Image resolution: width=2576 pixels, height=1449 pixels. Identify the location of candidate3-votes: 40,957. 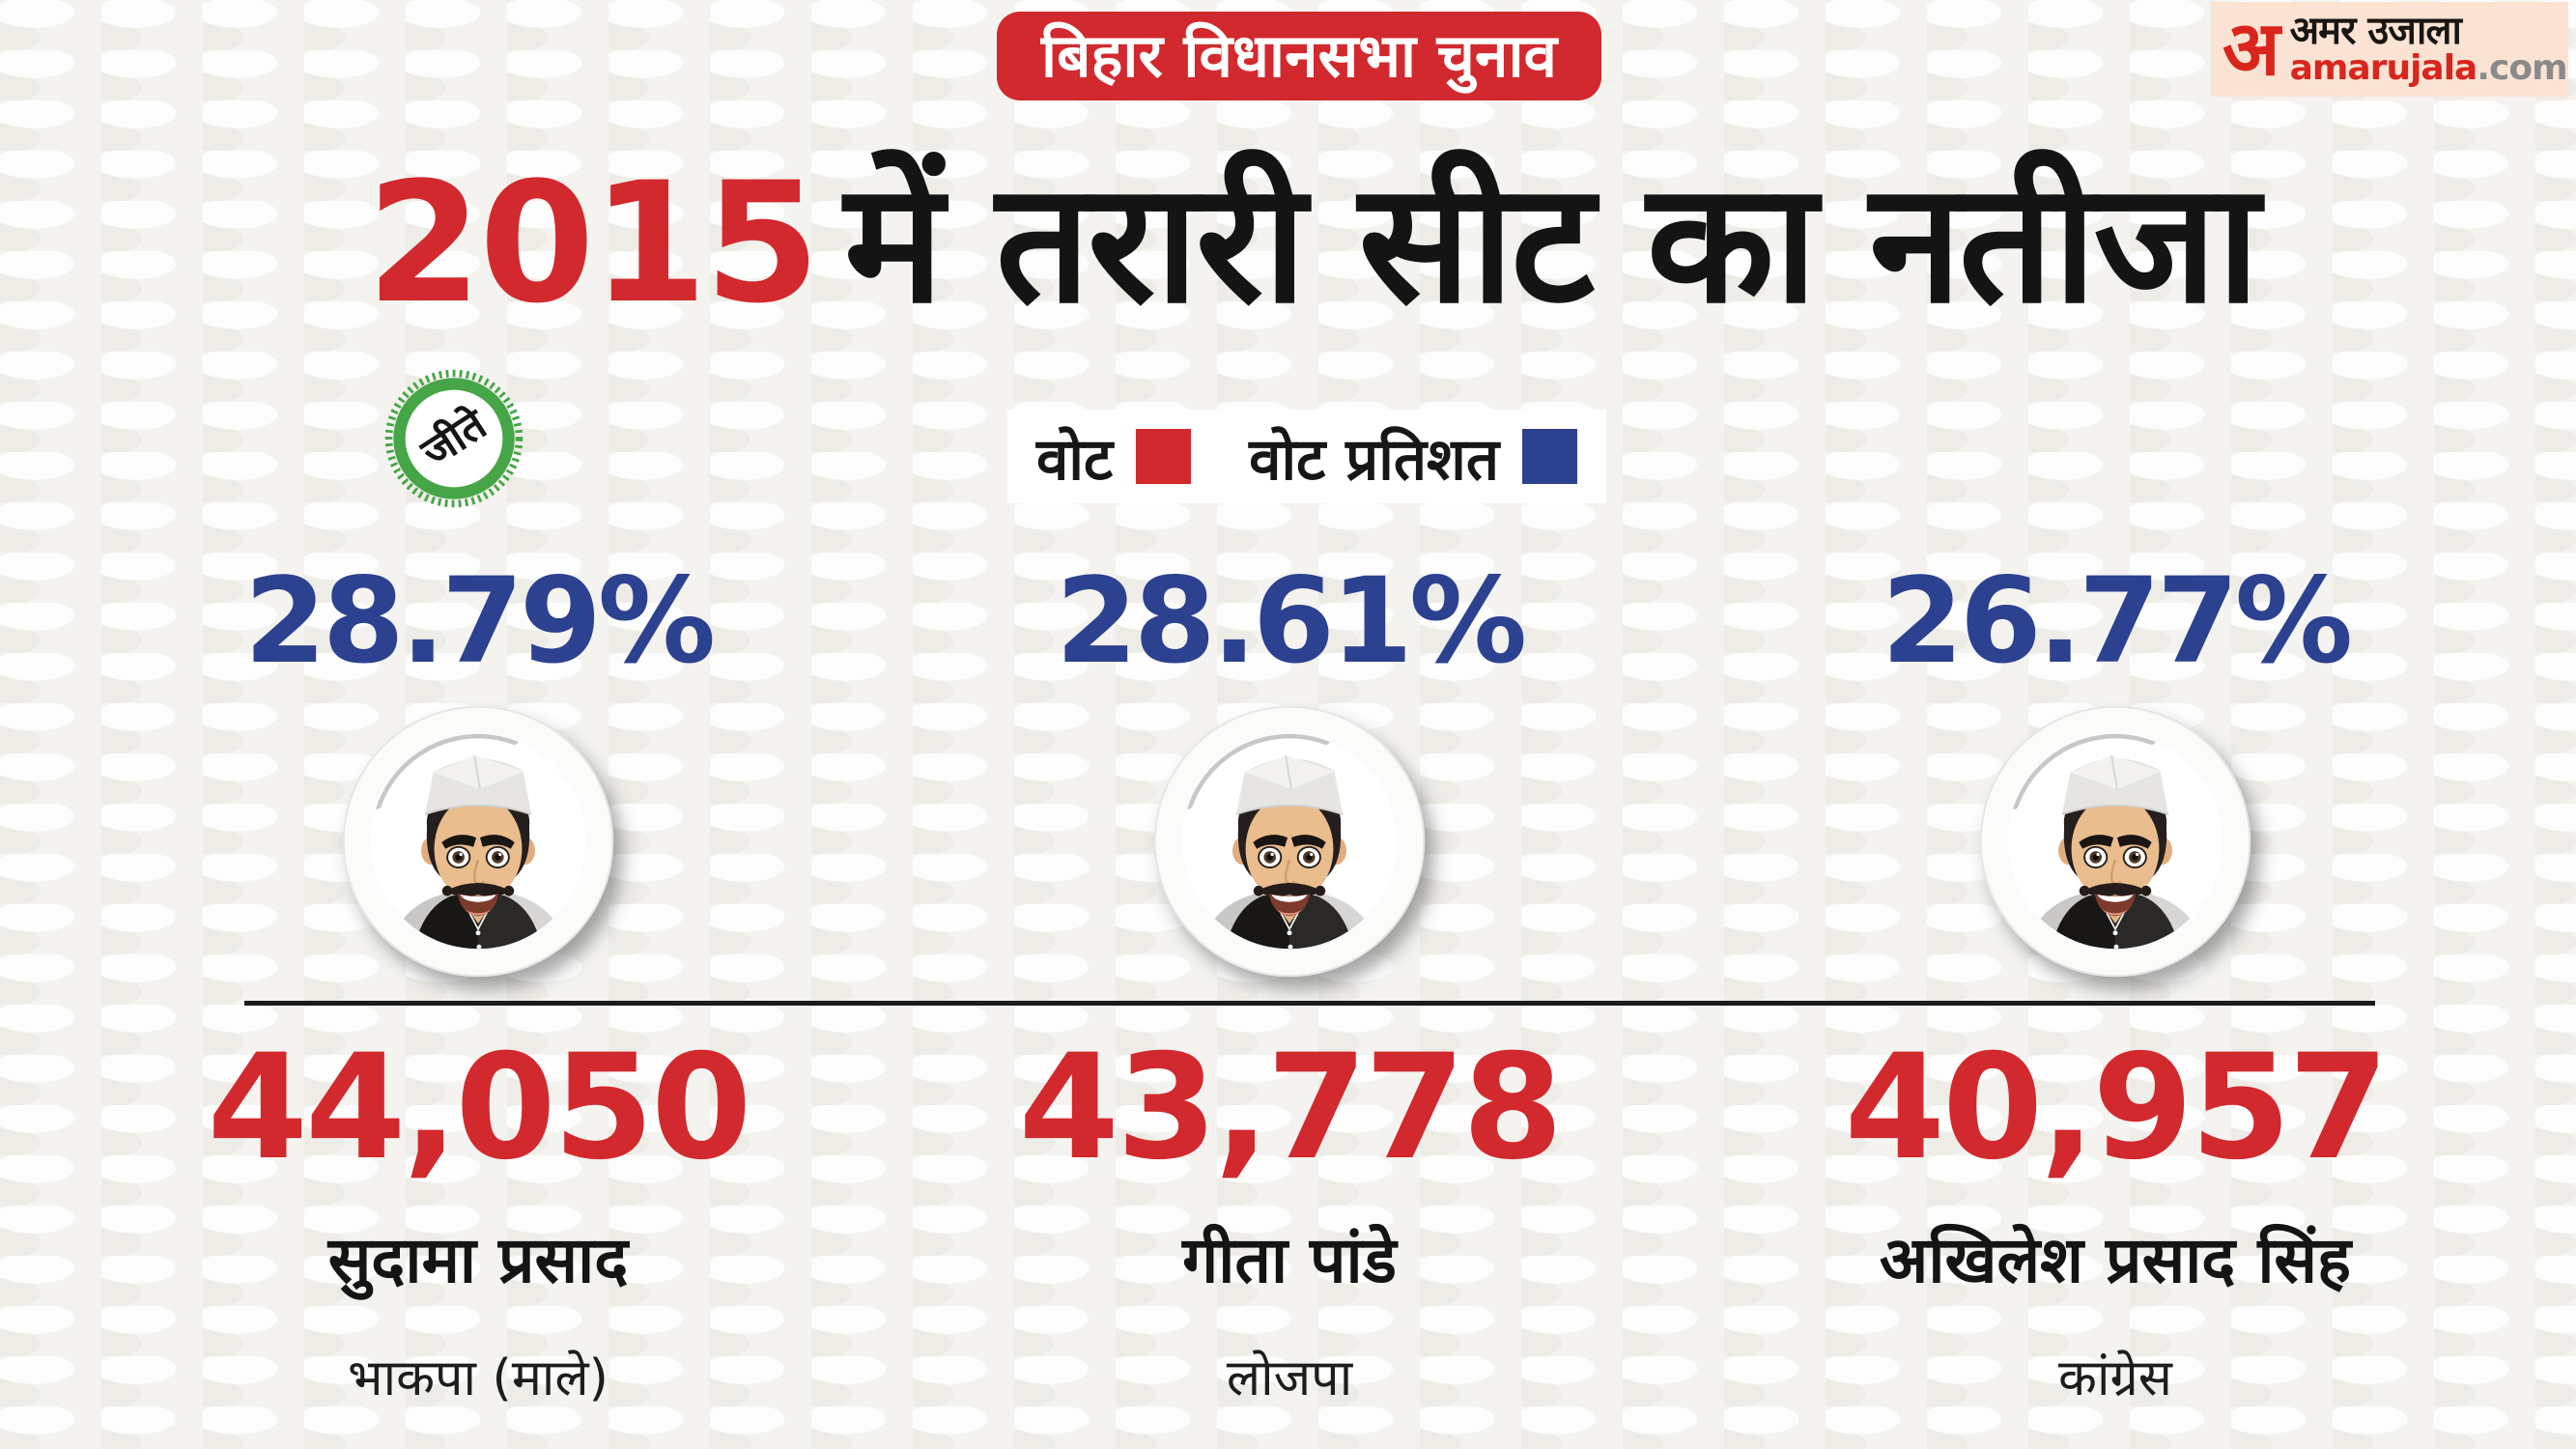
(2117, 1108).